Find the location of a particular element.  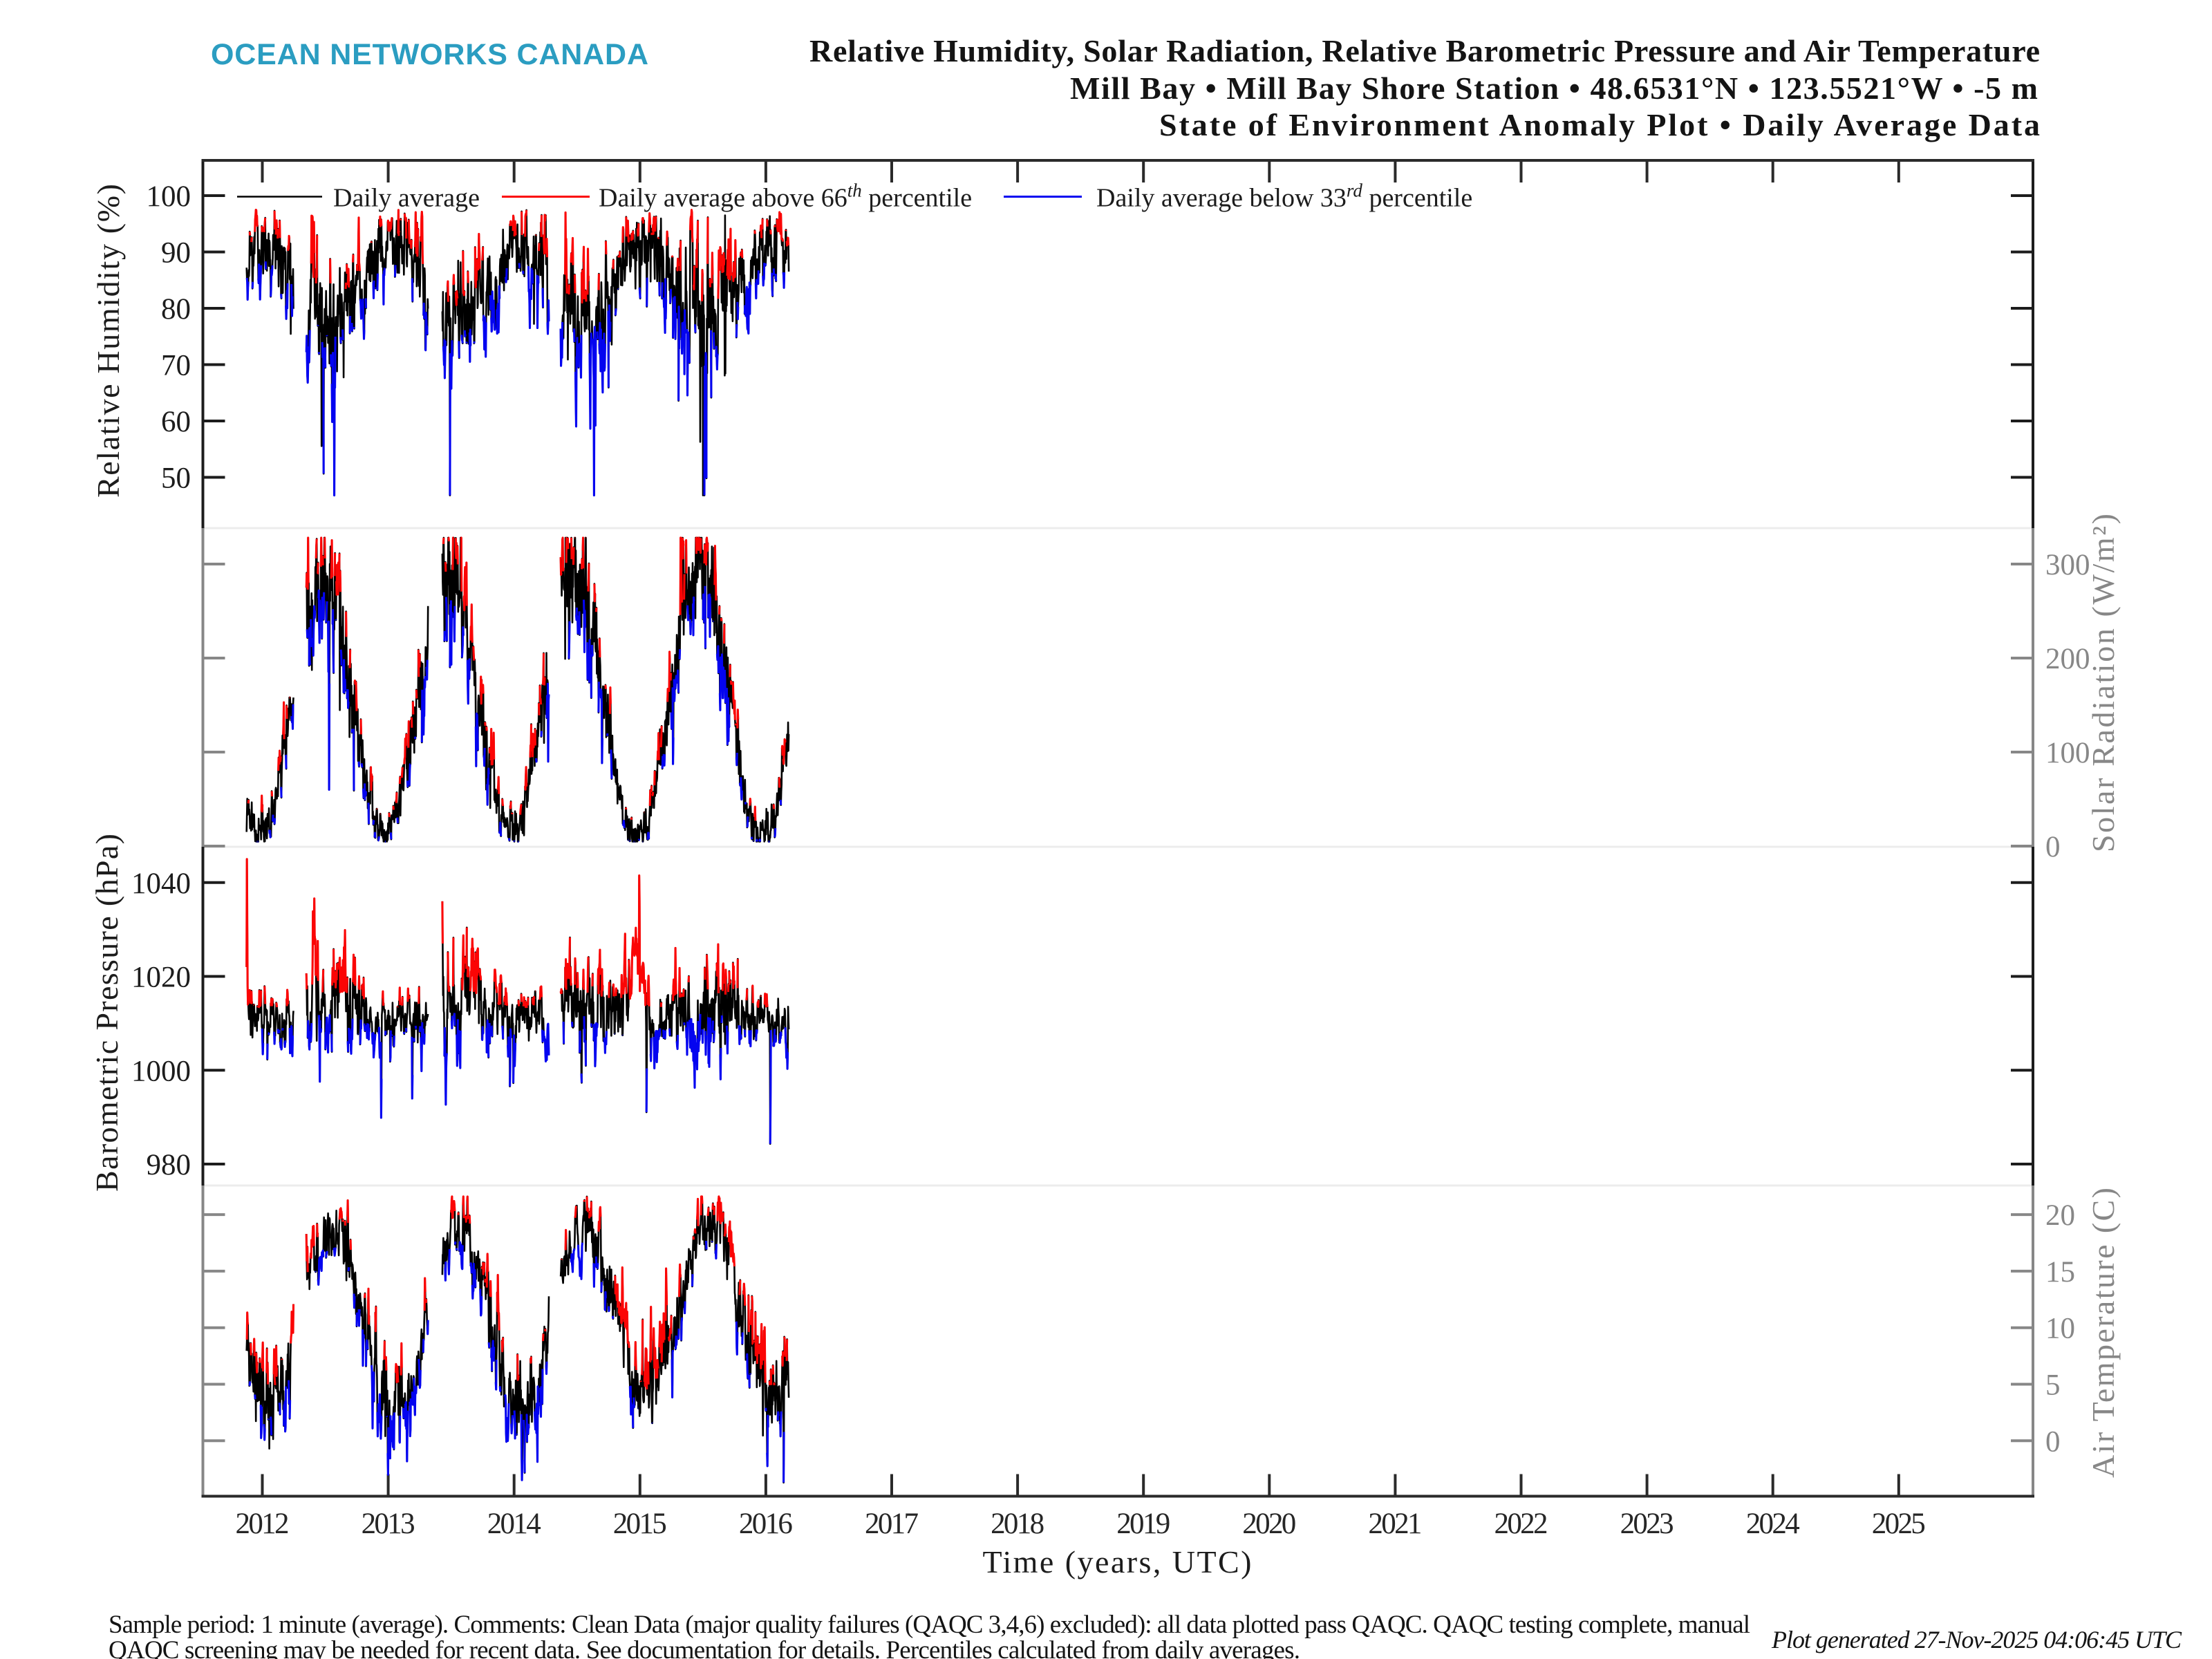

svg-text: Solar Radiation (W/m²) is located at coordinates (2103, 683).